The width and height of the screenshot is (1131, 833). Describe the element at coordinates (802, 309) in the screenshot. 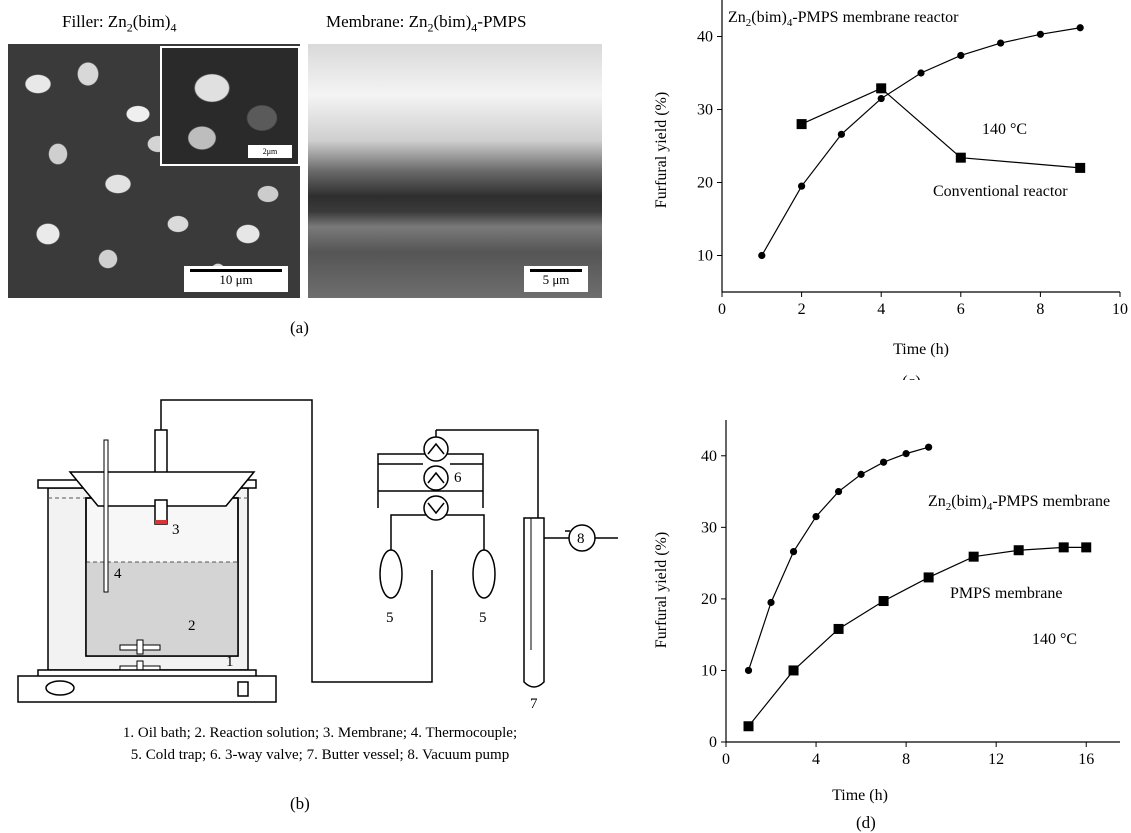

I see `c-x-tick-label: 2` at that location.